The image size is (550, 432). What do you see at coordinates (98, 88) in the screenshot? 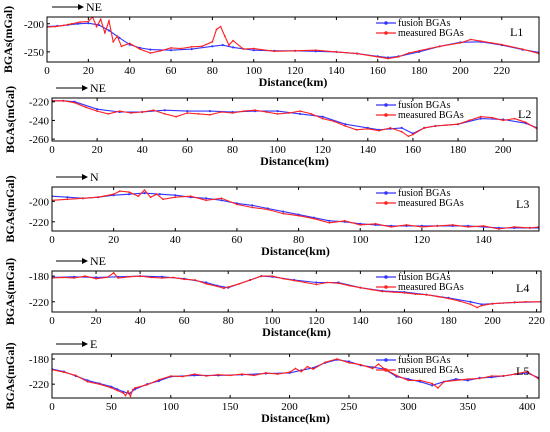
I see `direction-label: NE` at bounding box center [98, 88].